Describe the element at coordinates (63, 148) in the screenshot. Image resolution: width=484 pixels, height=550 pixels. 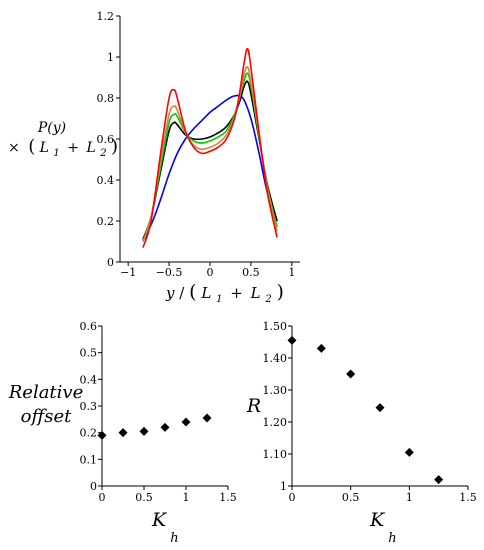
I see `top-ylabel-line2: × ( L 1 + L 2 )` at that location.